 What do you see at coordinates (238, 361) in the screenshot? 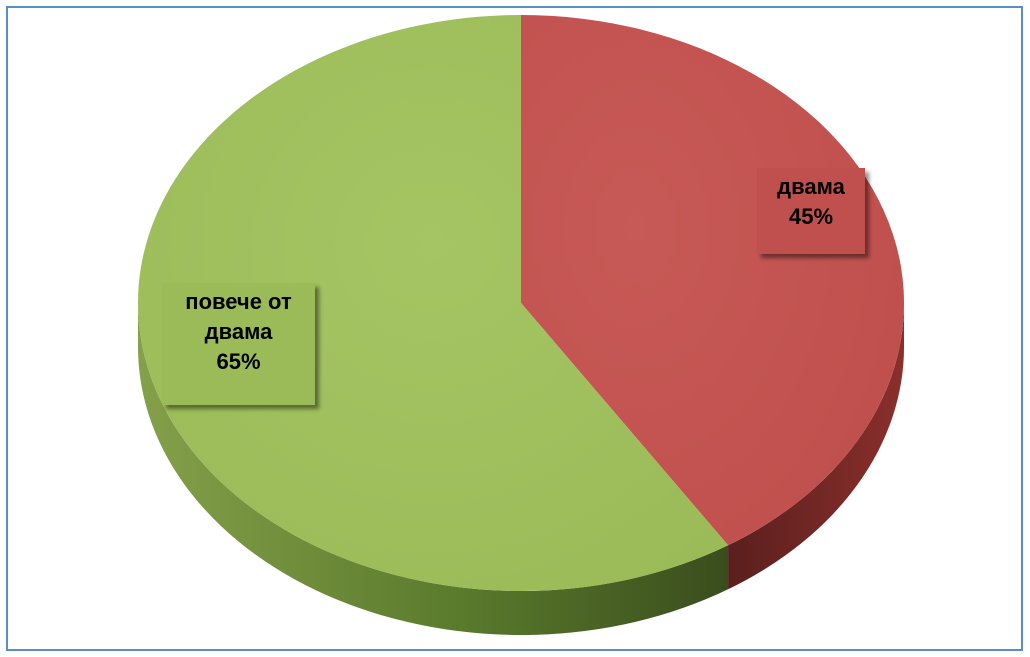
I see `slice-value-poveche: 65%` at bounding box center [238, 361].